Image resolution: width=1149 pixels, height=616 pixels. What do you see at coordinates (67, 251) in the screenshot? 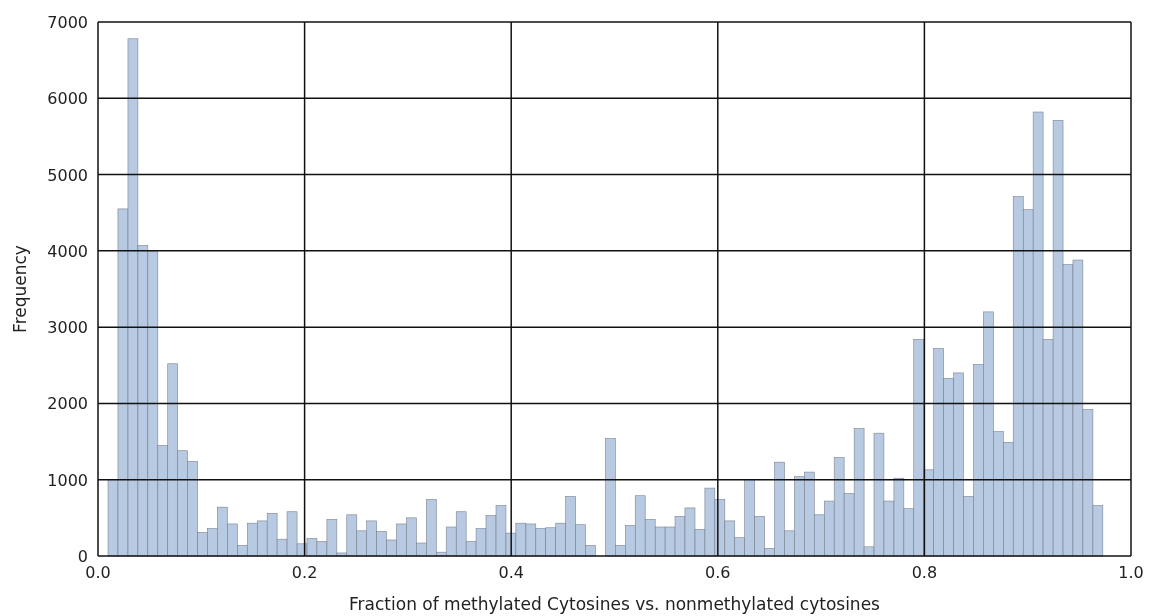
I see `y-tick-label: 4000` at bounding box center [67, 251].